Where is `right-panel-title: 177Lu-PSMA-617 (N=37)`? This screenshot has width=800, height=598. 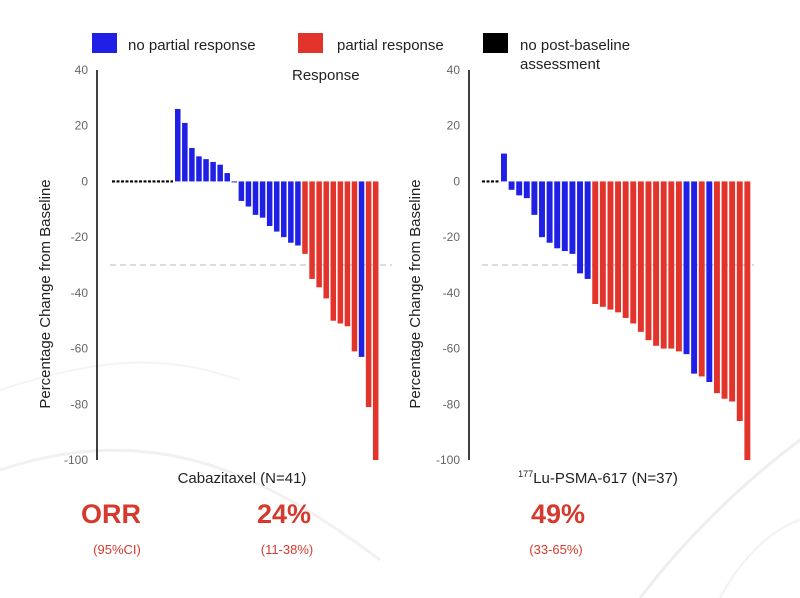
right-panel-title: 177Lu-PSMA-617 (N=37) is located at coordinates (598, 478).